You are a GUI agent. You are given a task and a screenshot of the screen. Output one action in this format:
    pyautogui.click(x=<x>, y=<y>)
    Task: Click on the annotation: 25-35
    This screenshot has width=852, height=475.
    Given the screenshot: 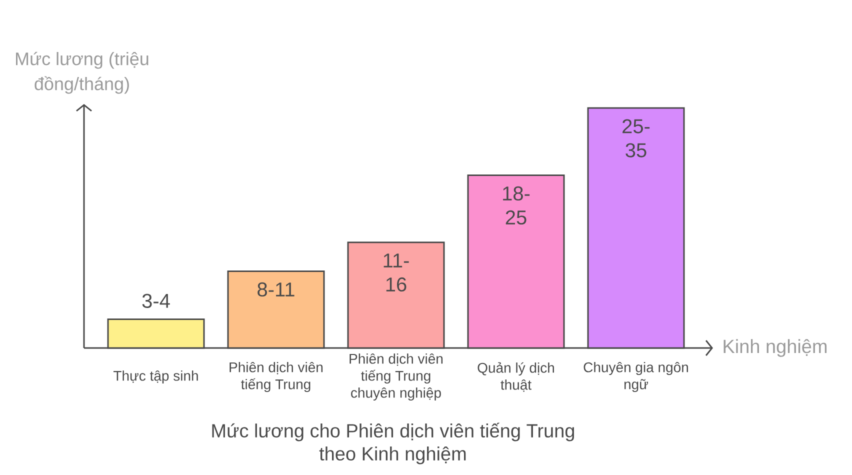 What is the action you would take?
    pyautogui.click(x=636, y=138)
    